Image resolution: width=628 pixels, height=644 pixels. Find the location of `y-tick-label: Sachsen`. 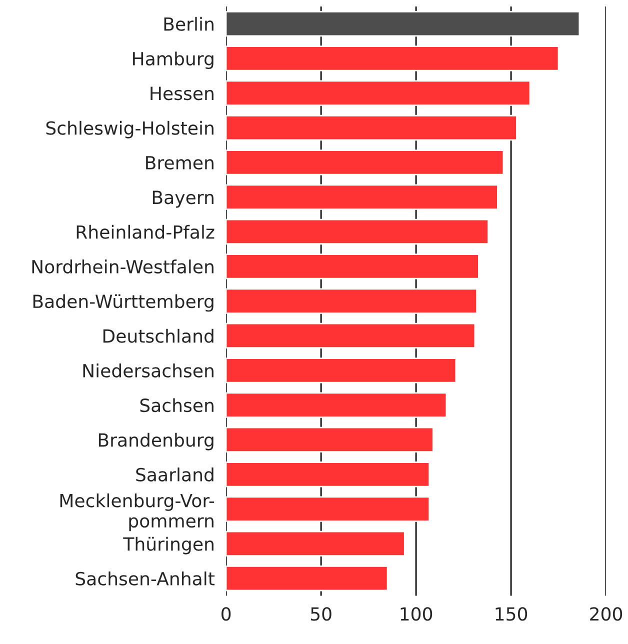

y-tick-label: Sachsen is located at coordinates (177, 405).